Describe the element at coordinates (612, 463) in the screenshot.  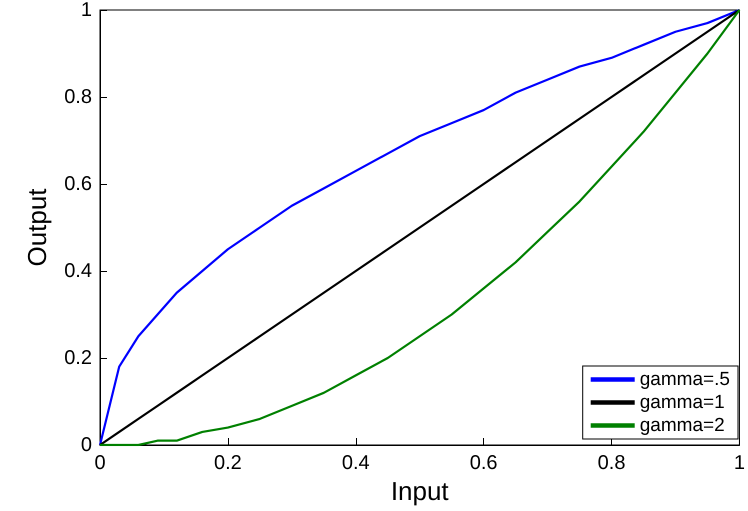
I see `x-tick-label: 0.8` at that location.